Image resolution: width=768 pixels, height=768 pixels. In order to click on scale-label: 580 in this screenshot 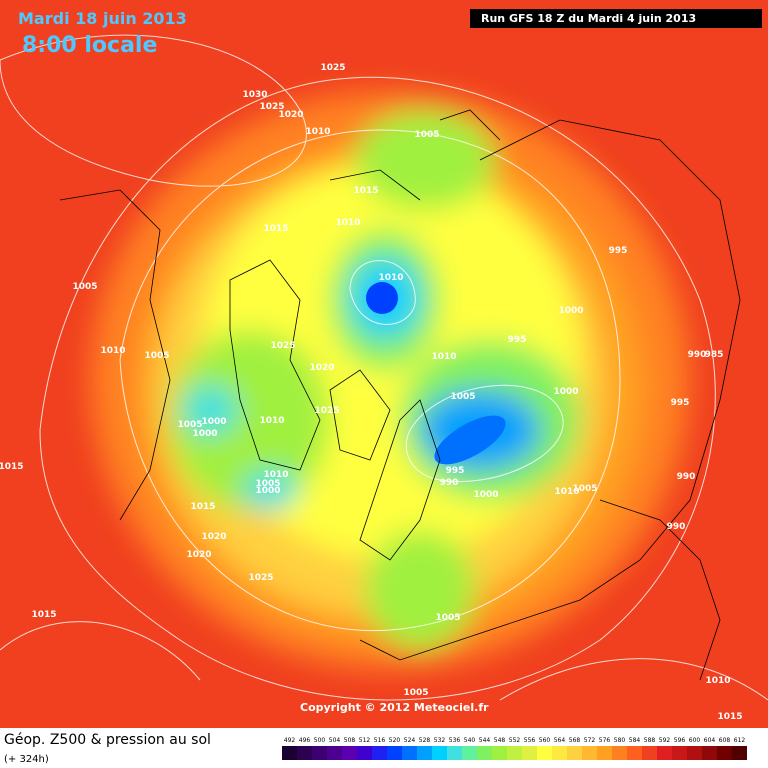, I will do `click(620, 740)`.